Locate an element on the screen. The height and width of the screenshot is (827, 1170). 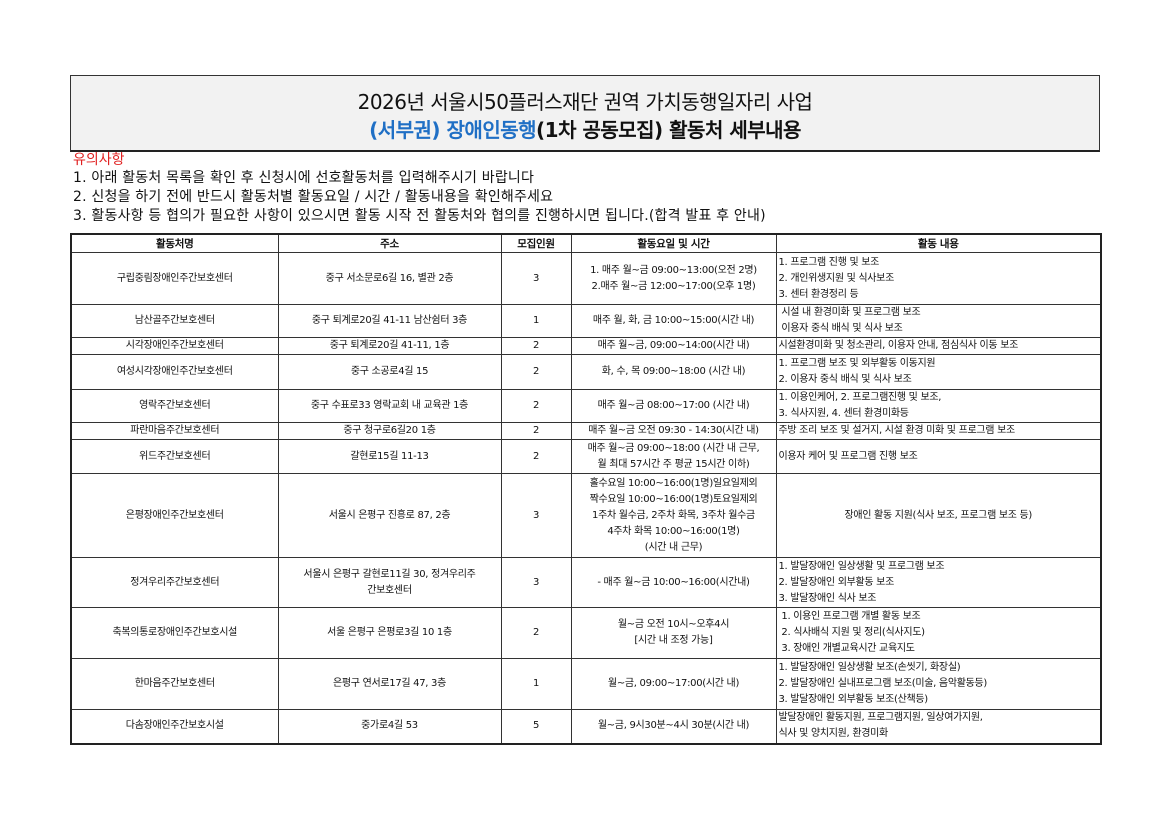
cell-activity-line: 2. 식사배식 지원 및 정리(식사지도) is located at coordinates (851, 632).